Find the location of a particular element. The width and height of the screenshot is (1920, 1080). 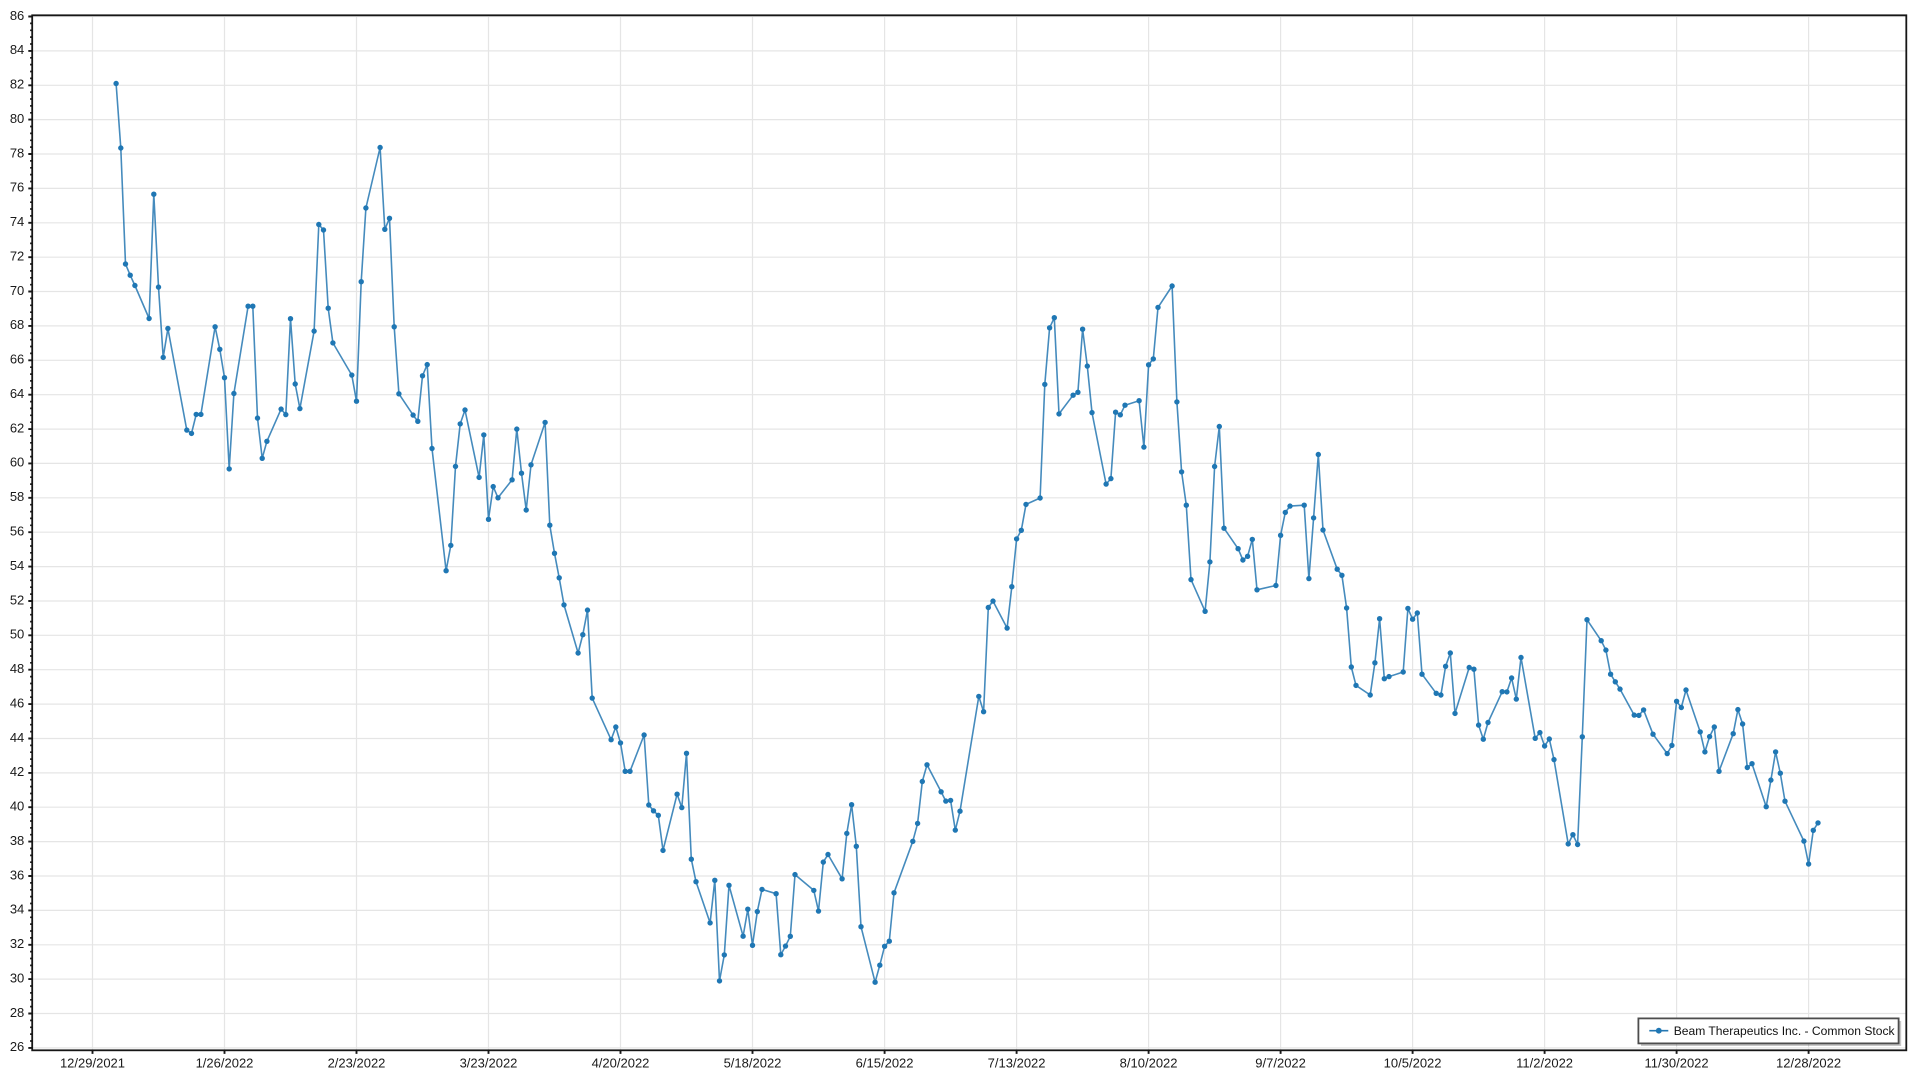

svg-text: 66 is located at coordinates (17, 359).